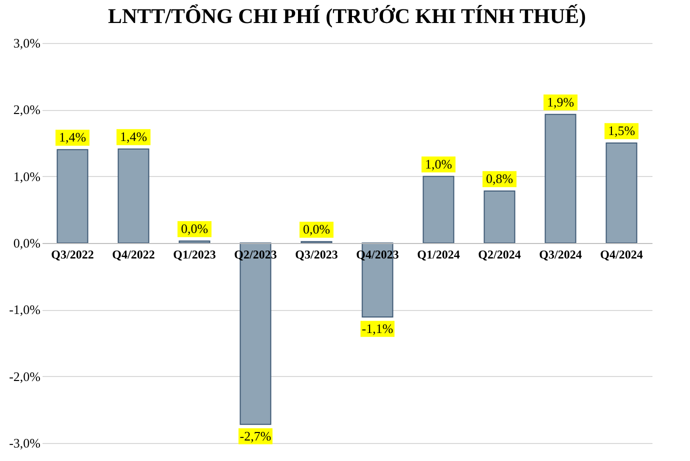 The width and height of the screenshot is (690, 461). I want to click on y-tick-label: -1,0%, so click(25, 310).